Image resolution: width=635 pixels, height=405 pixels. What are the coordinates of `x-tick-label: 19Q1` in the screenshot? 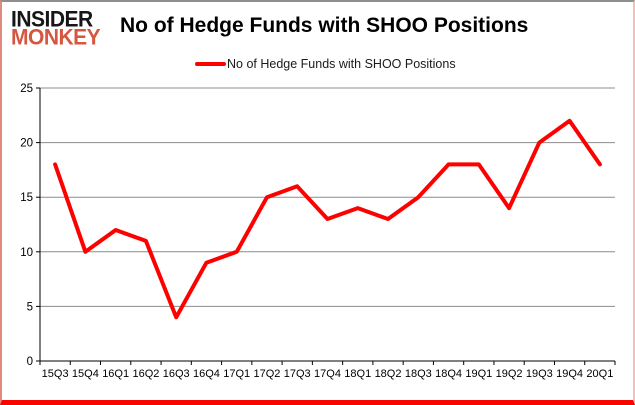 It's located at (478, 374).